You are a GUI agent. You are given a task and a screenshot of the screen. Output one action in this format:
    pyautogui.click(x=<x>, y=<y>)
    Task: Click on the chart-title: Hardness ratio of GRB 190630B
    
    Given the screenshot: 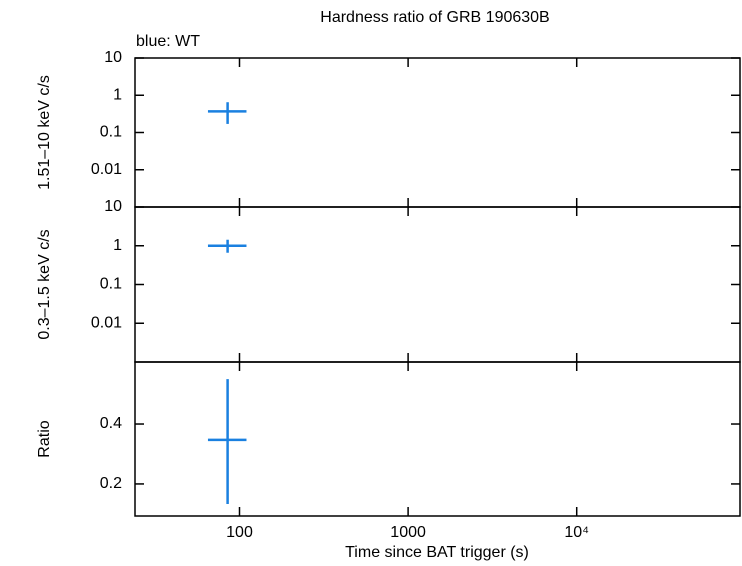 What is the action you would take?
    pyautogui.click(x=434, y=17)
    